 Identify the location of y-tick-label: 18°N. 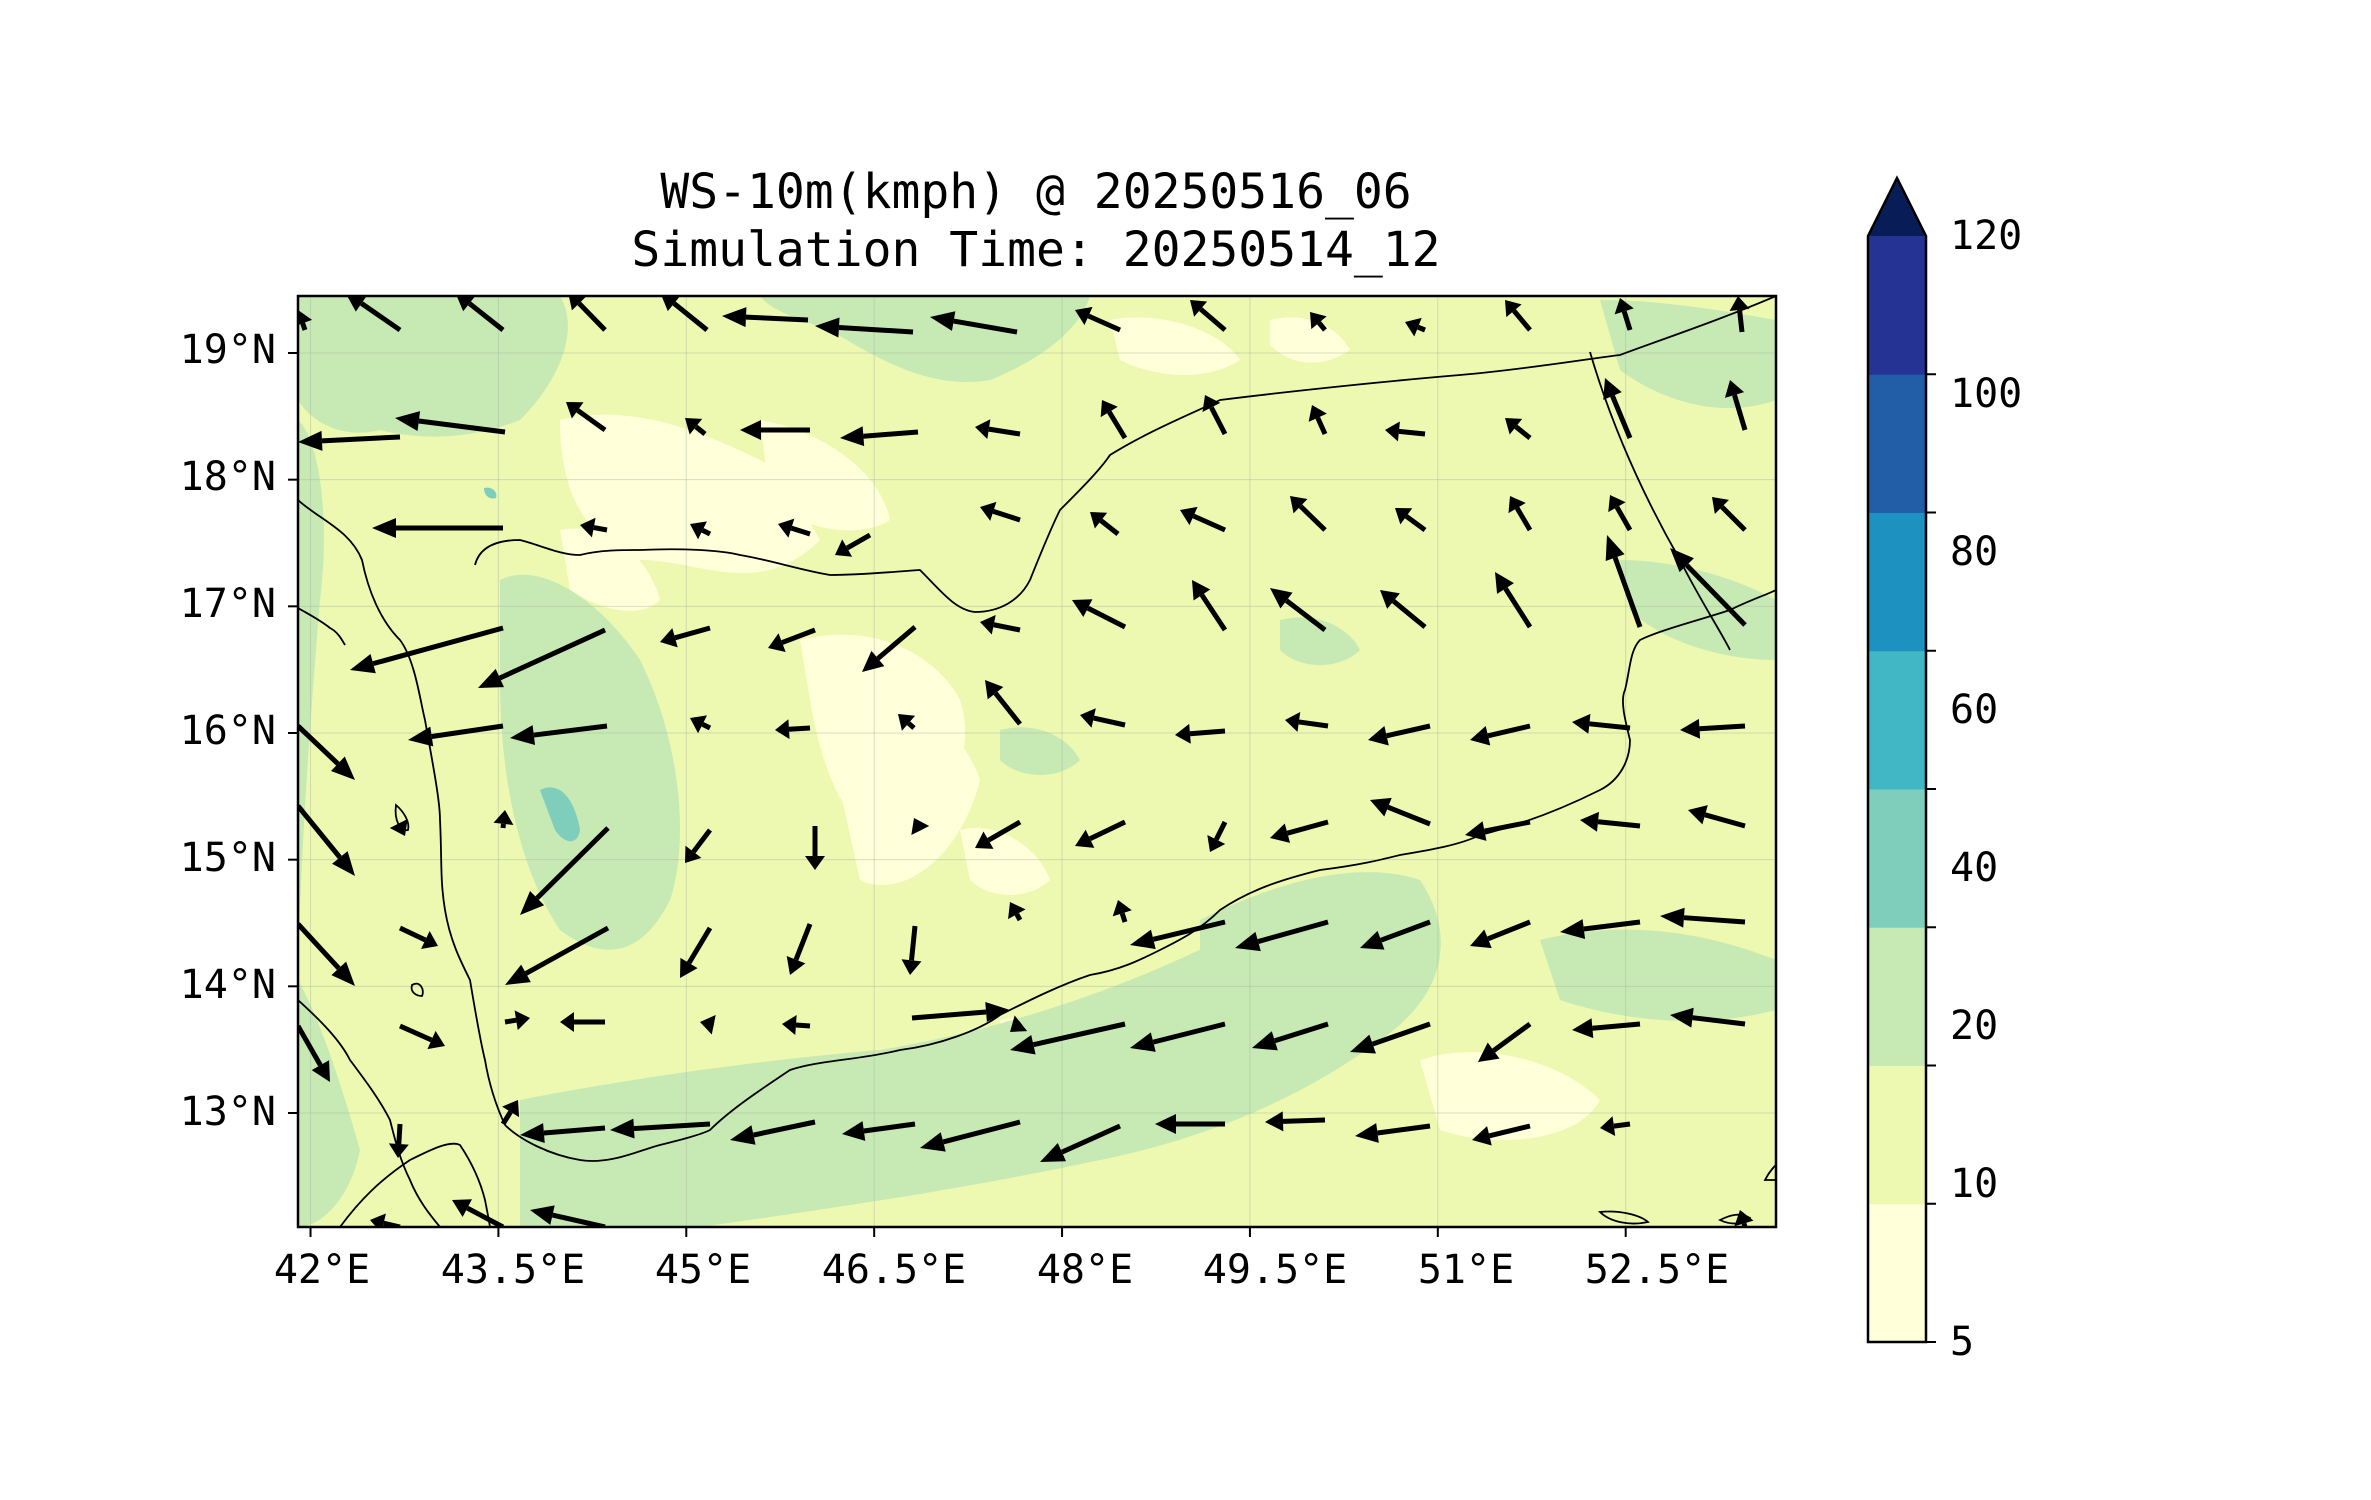
(227, 477).